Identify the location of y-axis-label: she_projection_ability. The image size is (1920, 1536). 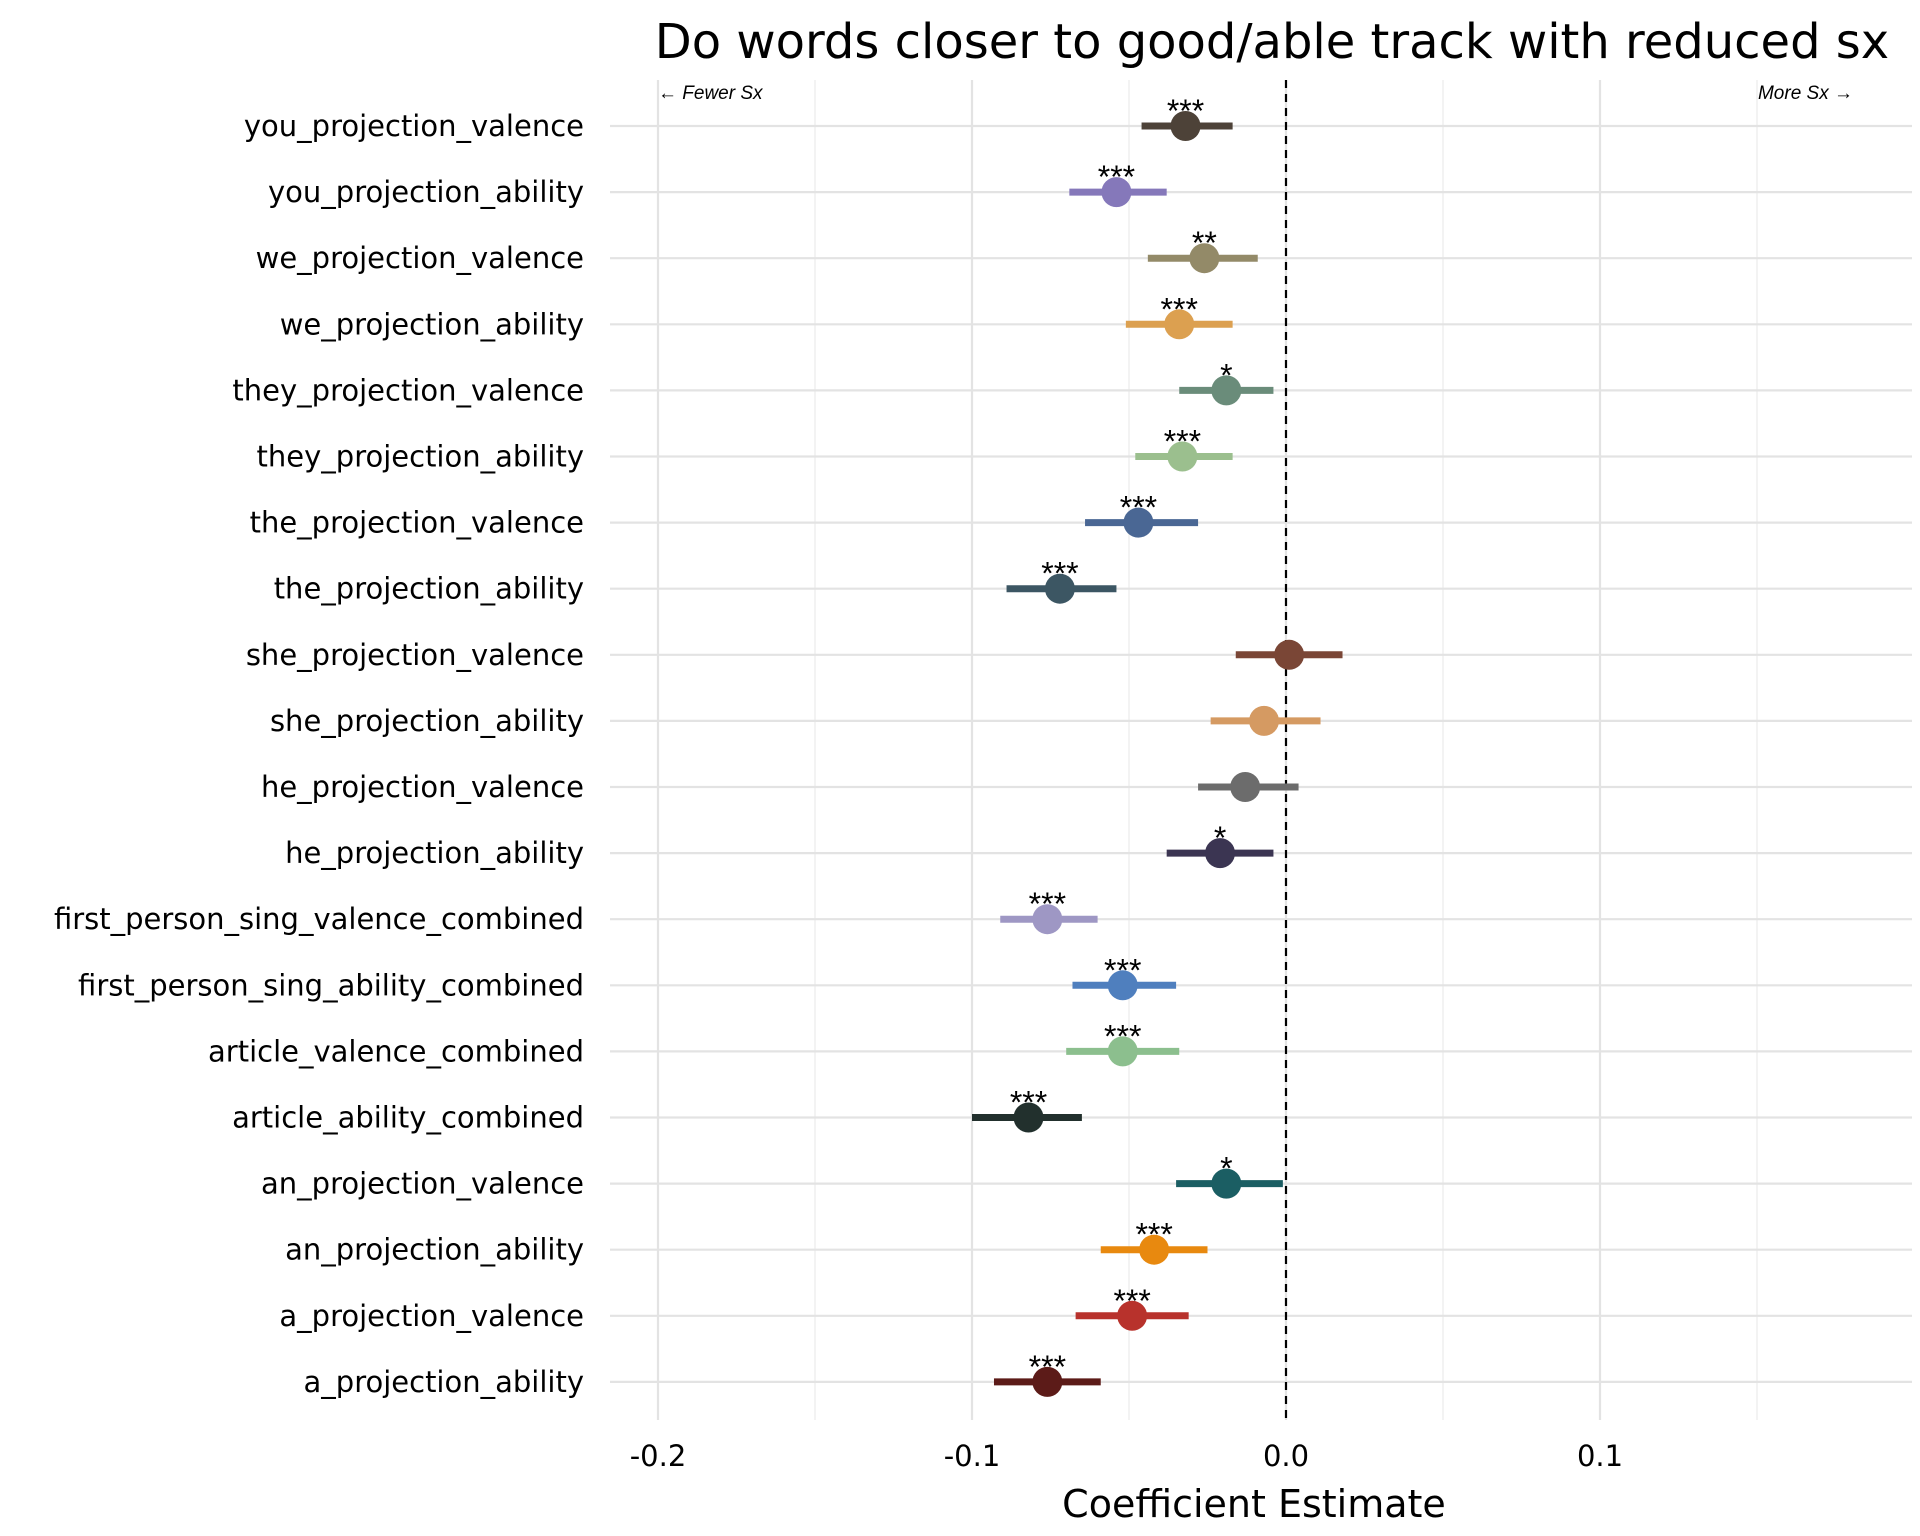
(427, 721).